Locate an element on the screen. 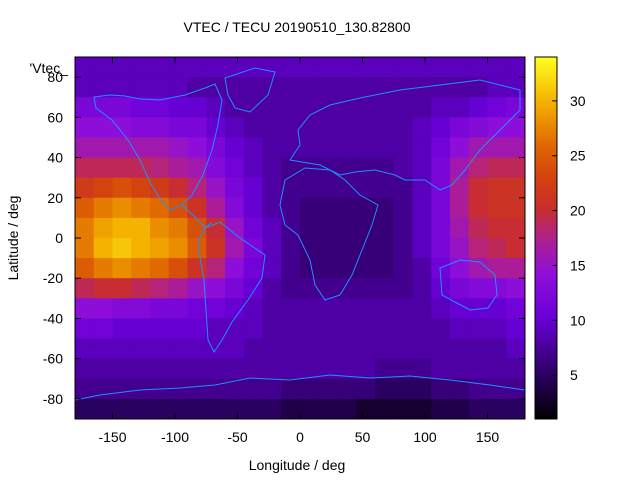 This screenshot has width=640, height=480. colorbar-ticks: 5 10 15 20 25 30 is located at coordinates (569, 238).